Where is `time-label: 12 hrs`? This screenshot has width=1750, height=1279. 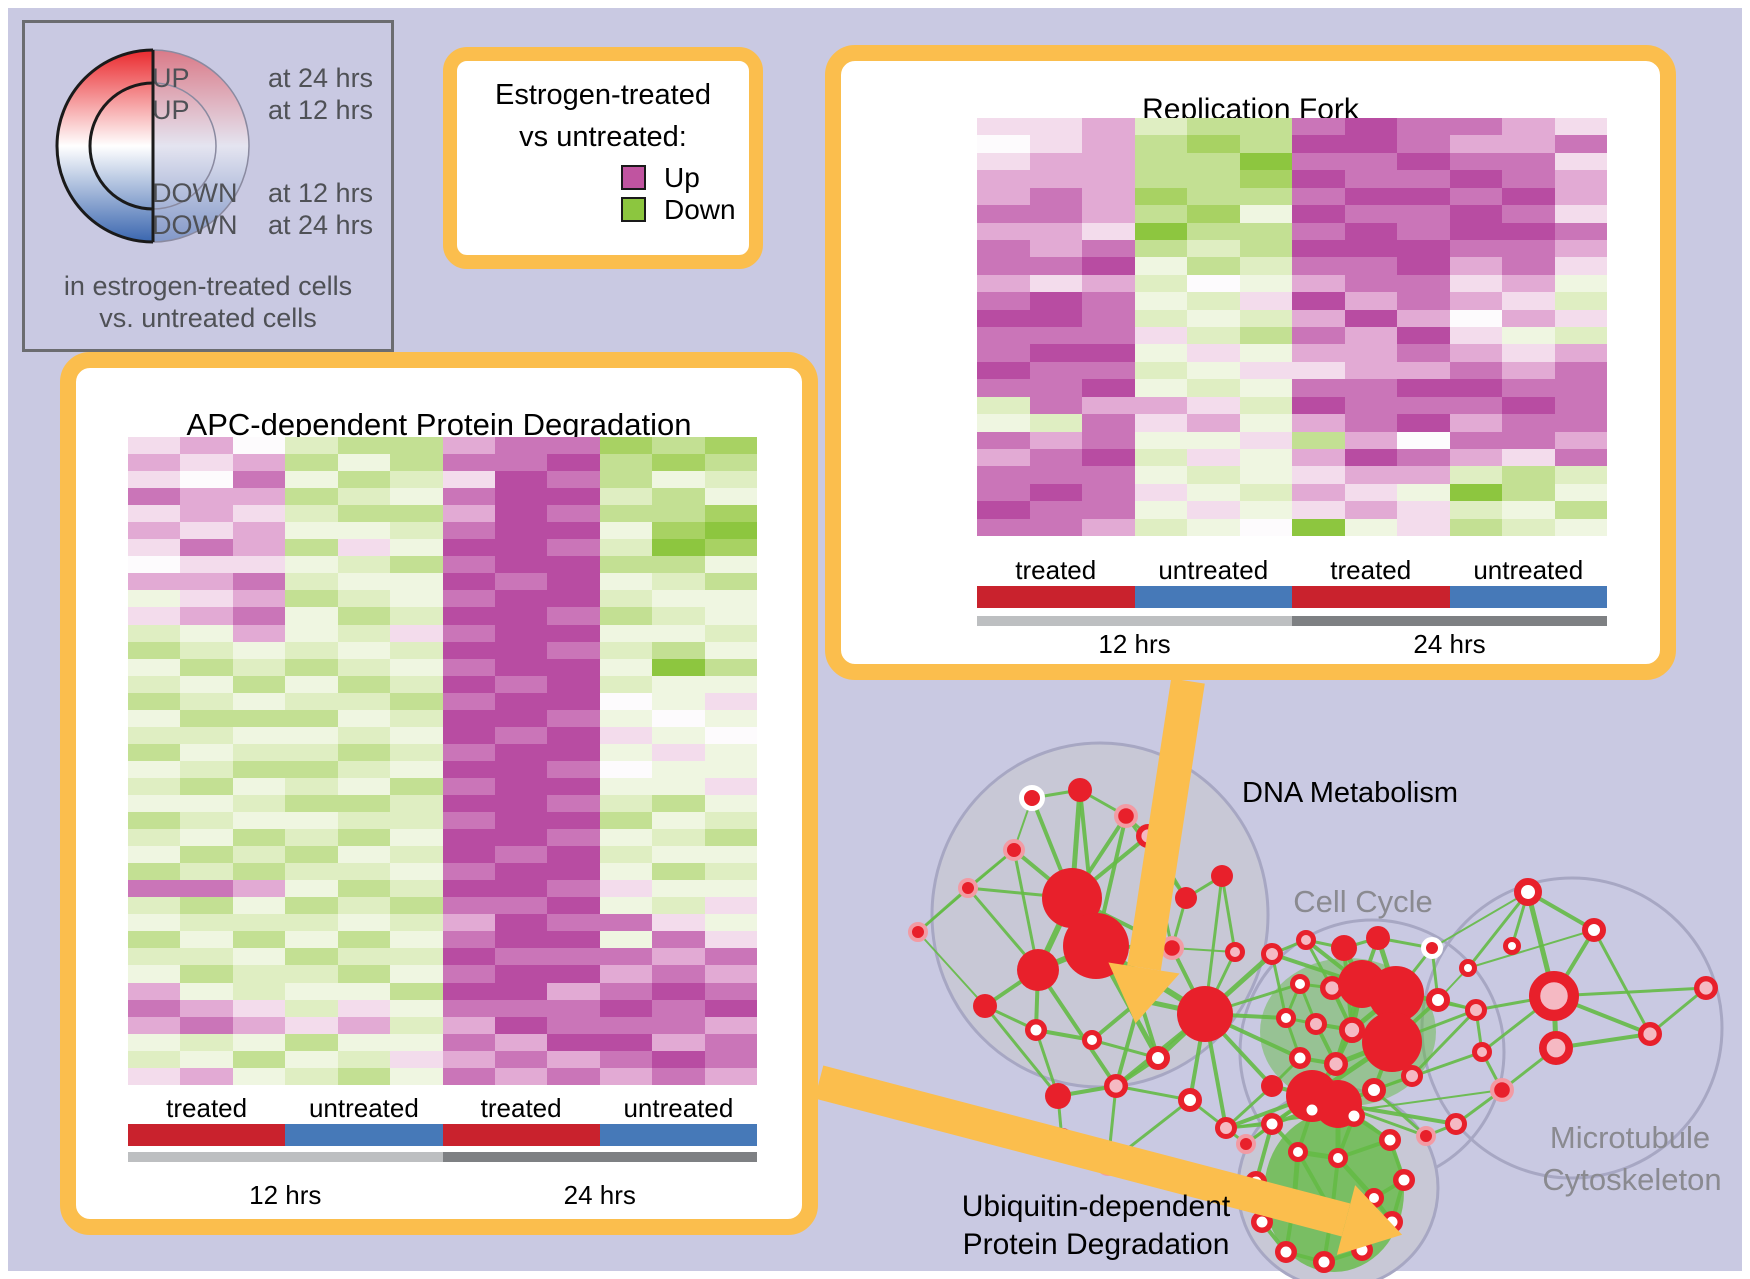
time-label: 12 hrs is located at coordinates (1134, 644).